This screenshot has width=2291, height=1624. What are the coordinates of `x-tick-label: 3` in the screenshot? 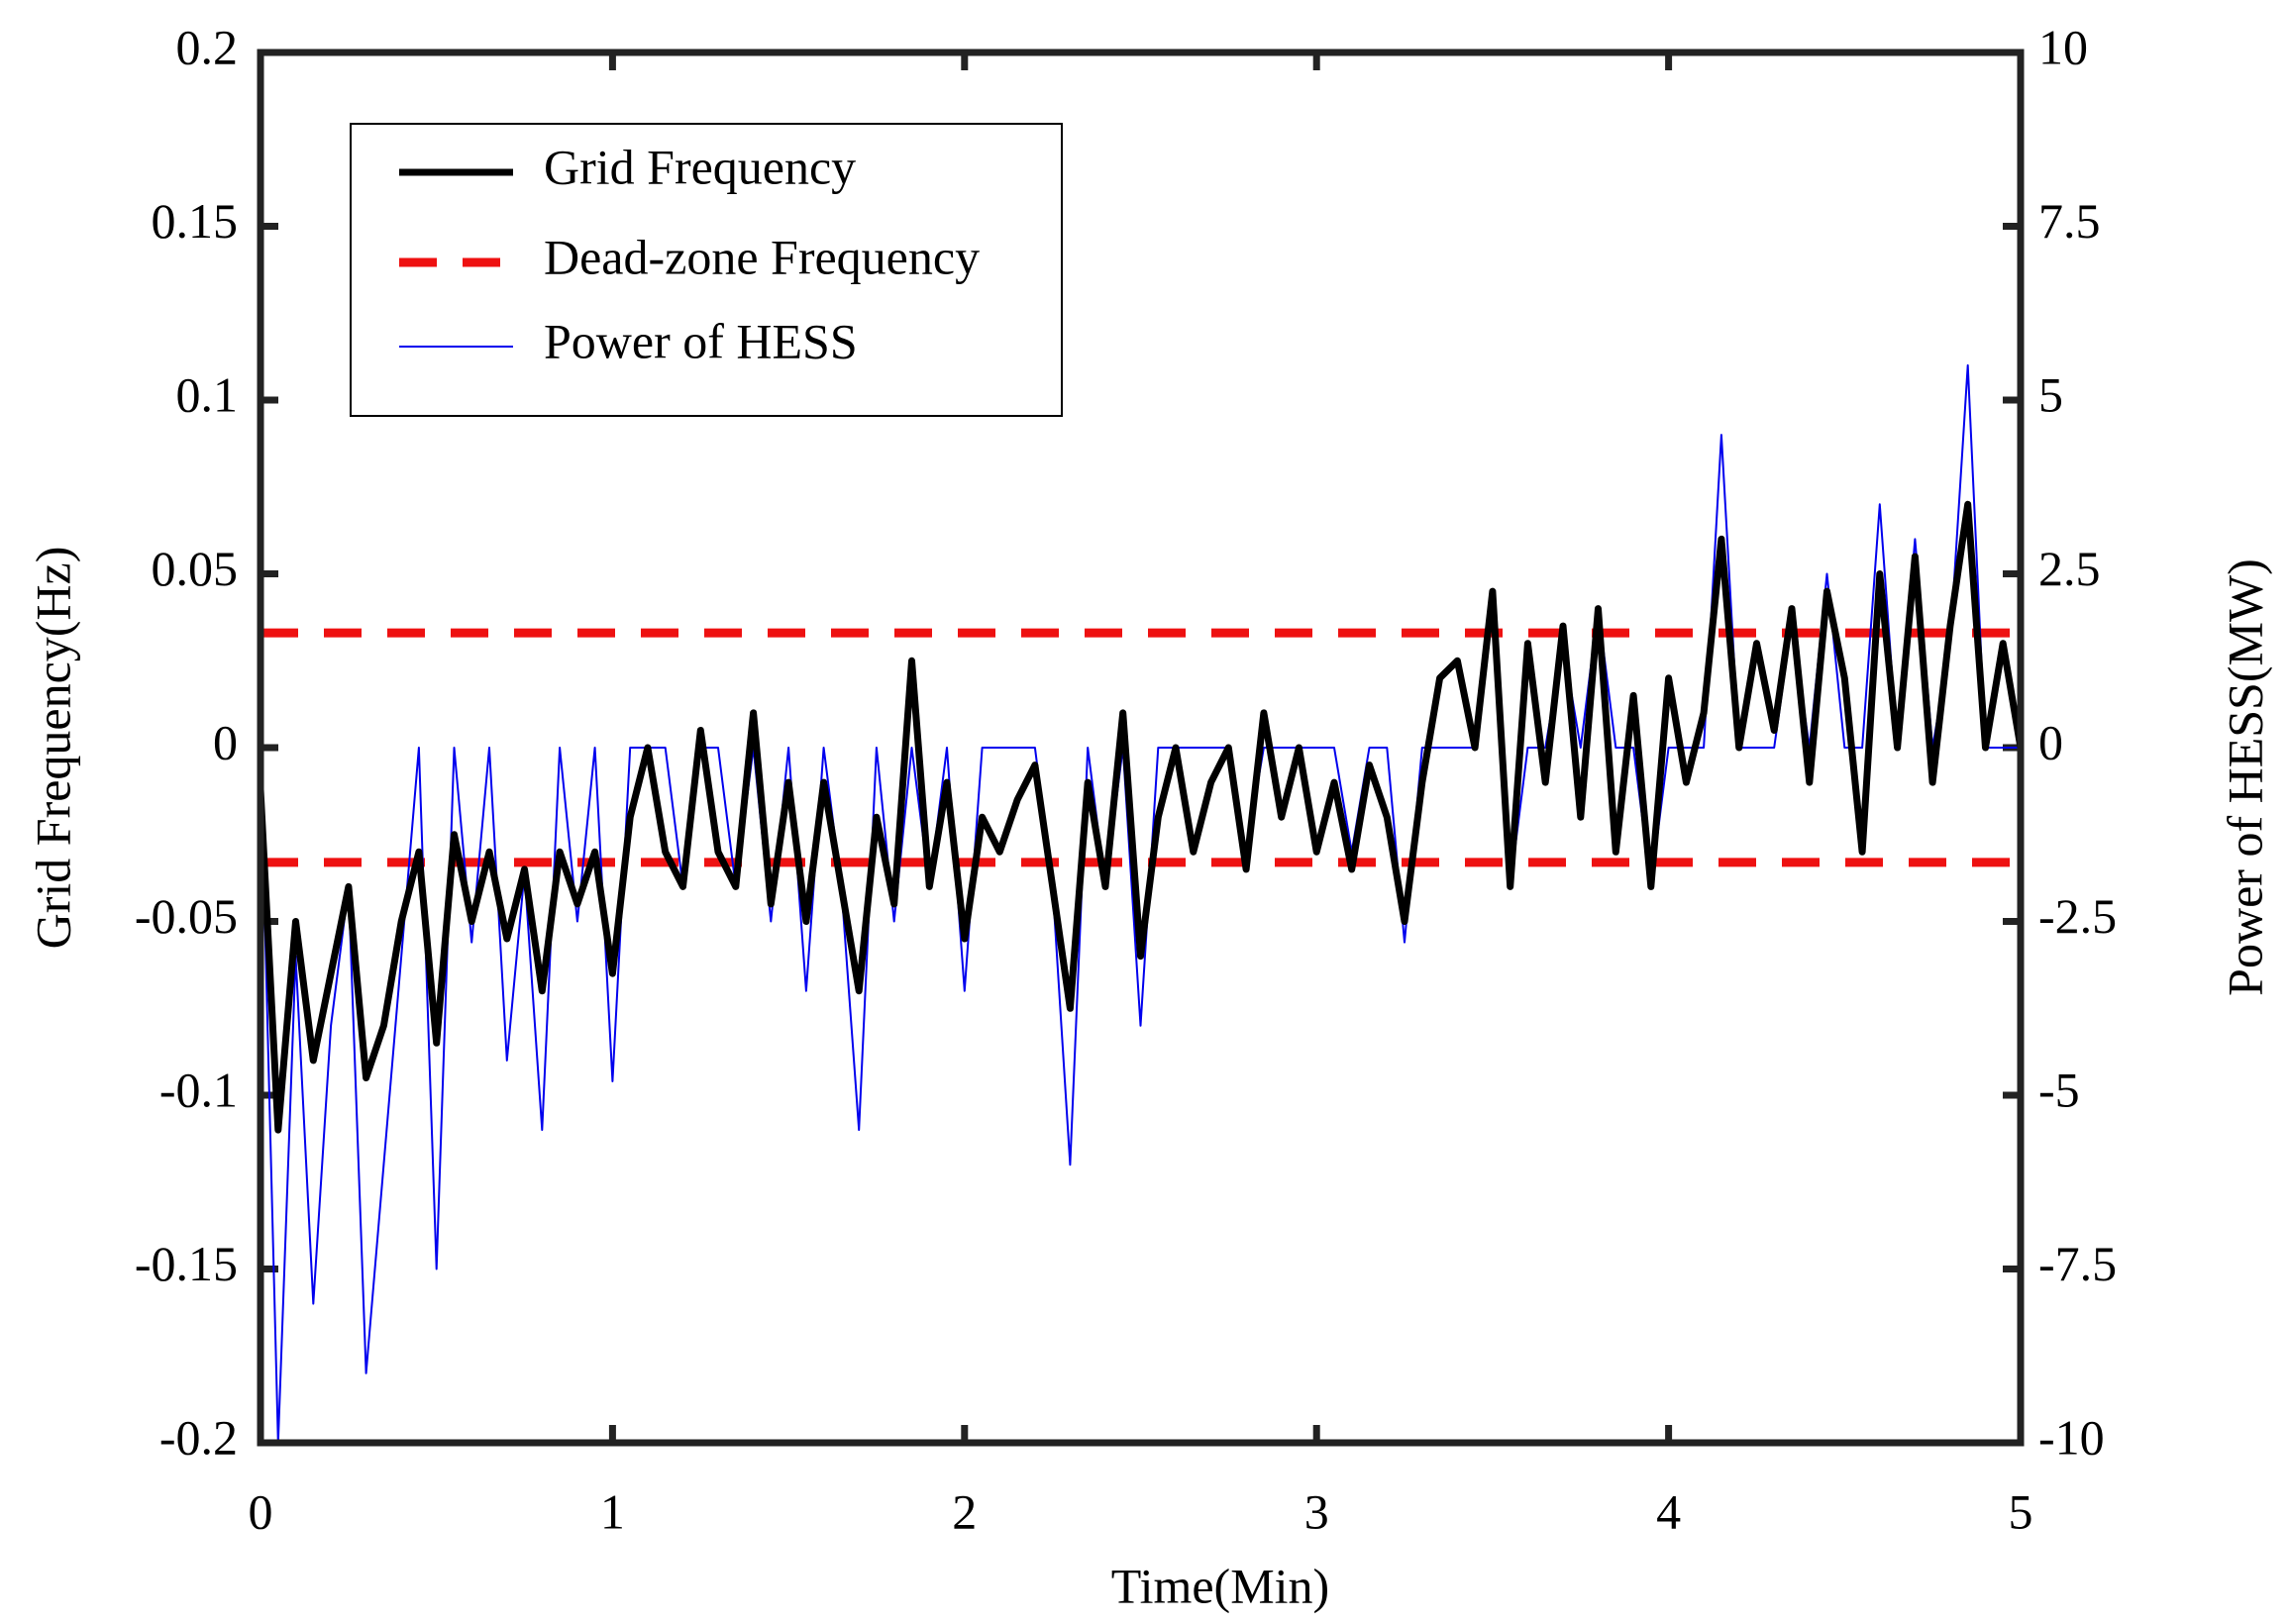 It's located at (1316, 1511).